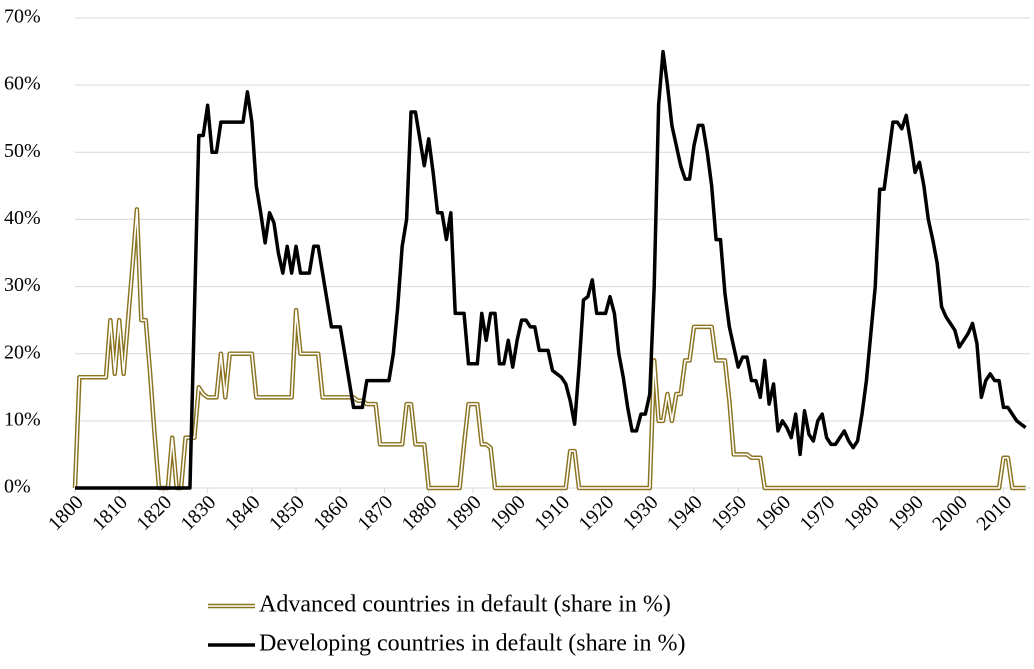  I want to click on y-tick-label: 40%, so click(22, 218).